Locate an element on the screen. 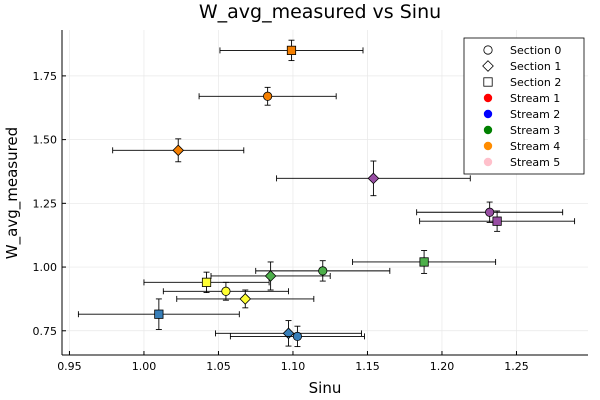 The image size is (600, 400). legend-box is located at coordinates (524, 106).